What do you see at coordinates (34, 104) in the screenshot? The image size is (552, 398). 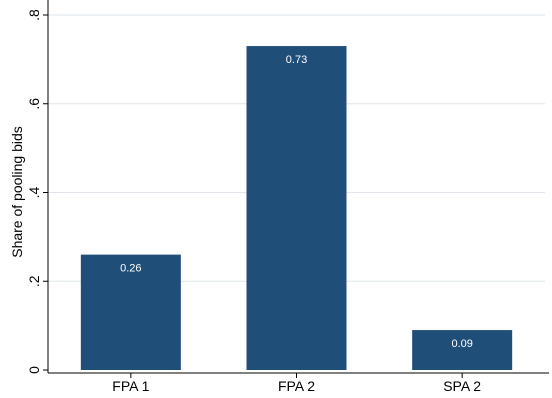 I see `y-tick-label: .6` at bounding box center [34, 104].